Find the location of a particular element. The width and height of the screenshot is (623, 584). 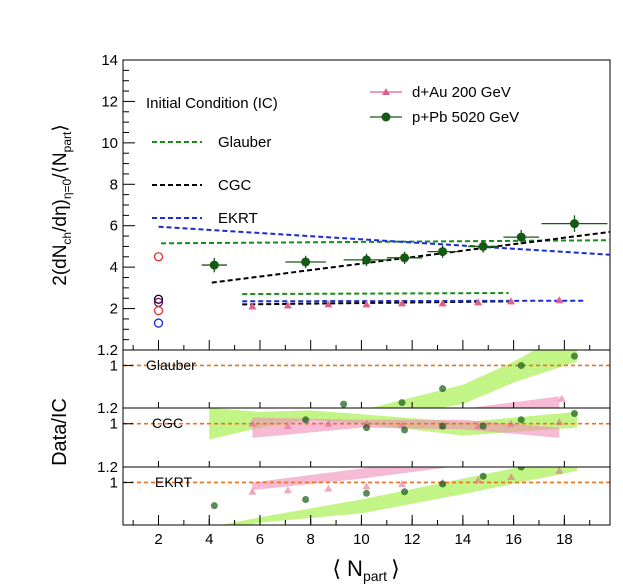

y-tick-label: 12 is located at coordinates (109, 101).